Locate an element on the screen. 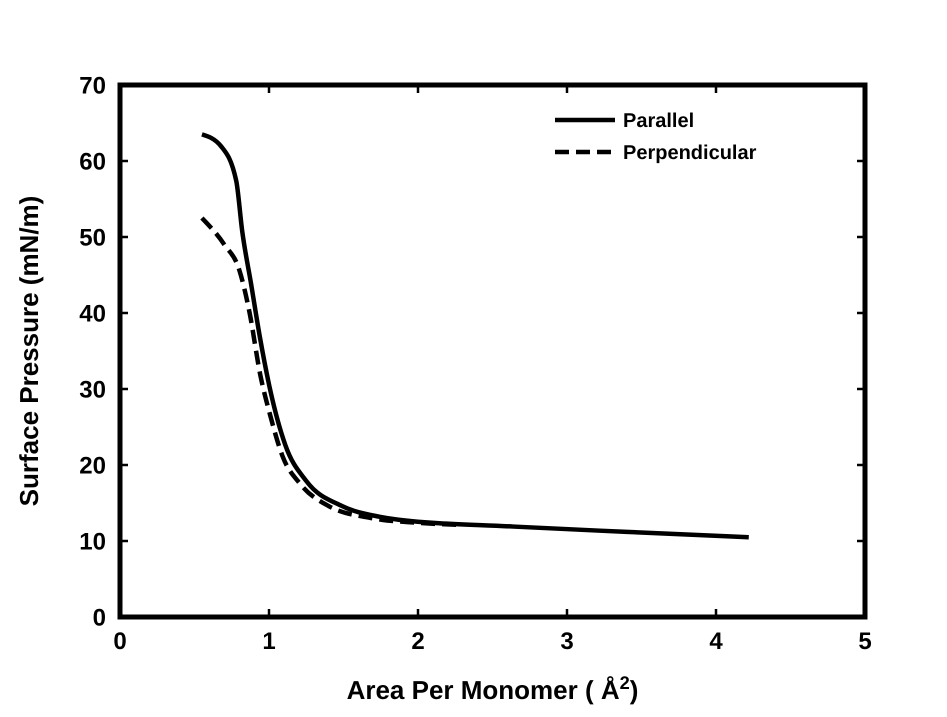  x-tick-label: 3 is located at coordinates (567, 641).